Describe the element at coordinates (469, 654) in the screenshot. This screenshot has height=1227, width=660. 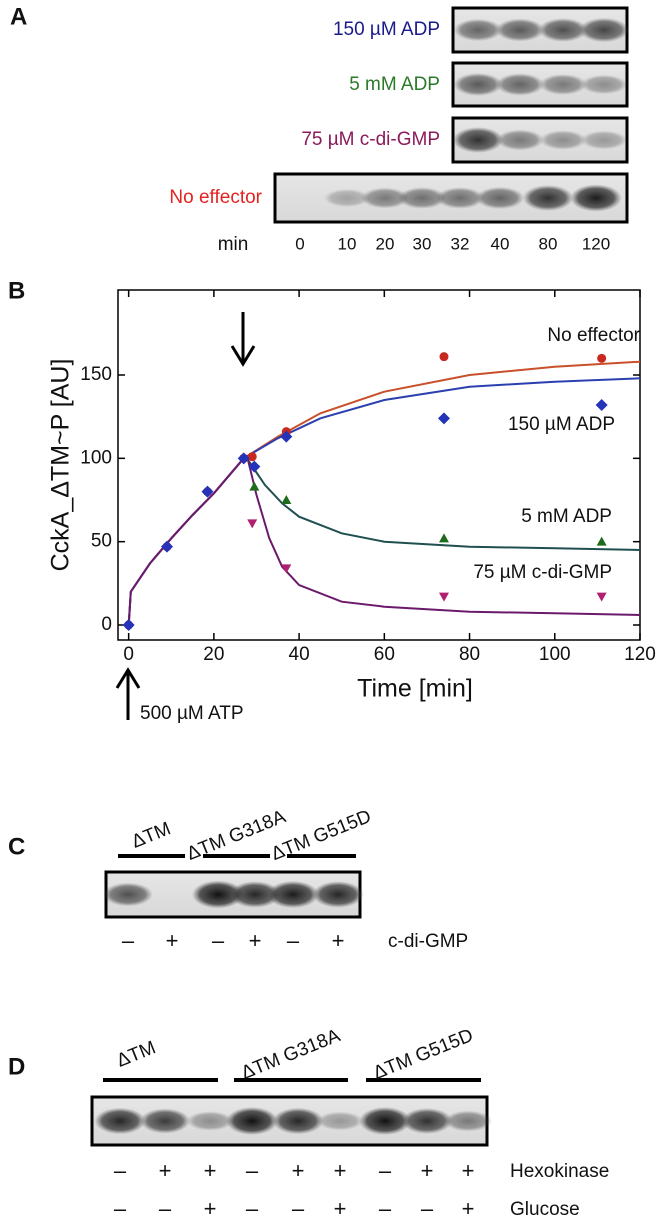
I see `x-tick-label: 80` at that location.